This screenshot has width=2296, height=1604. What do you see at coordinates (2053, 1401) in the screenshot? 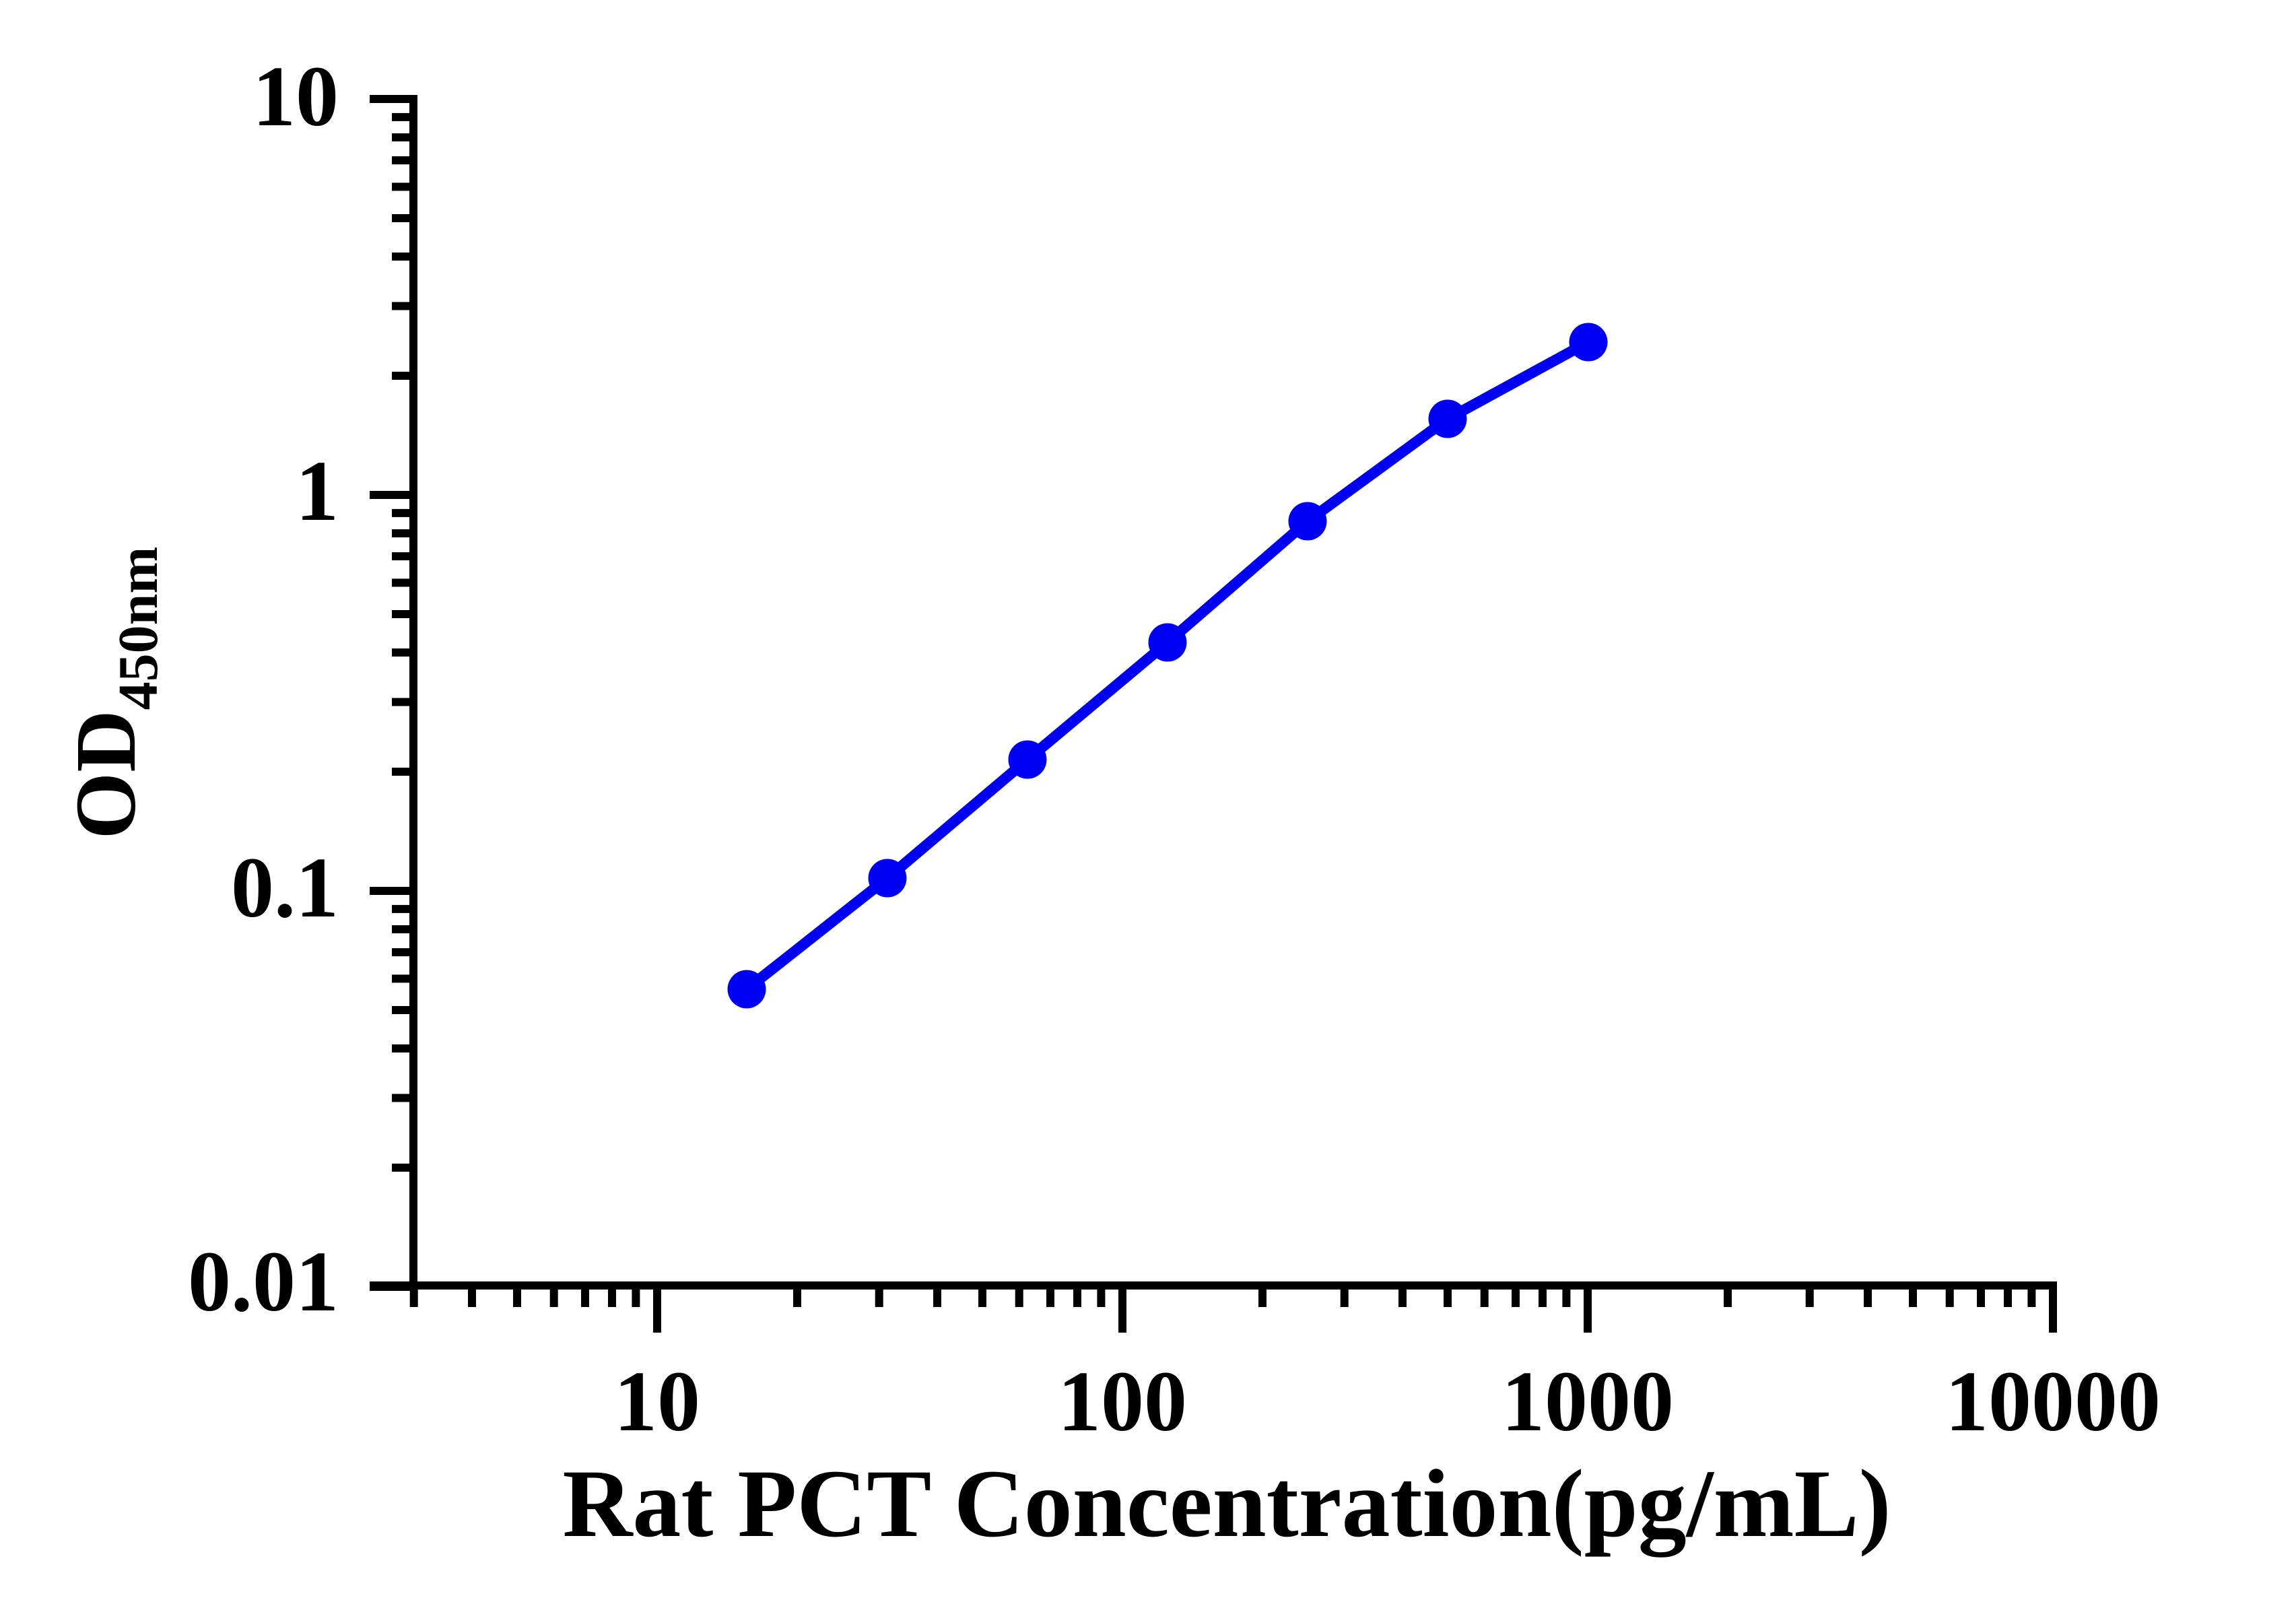
I see `svg-text: 10000` at bounding box center [2053, 1401].